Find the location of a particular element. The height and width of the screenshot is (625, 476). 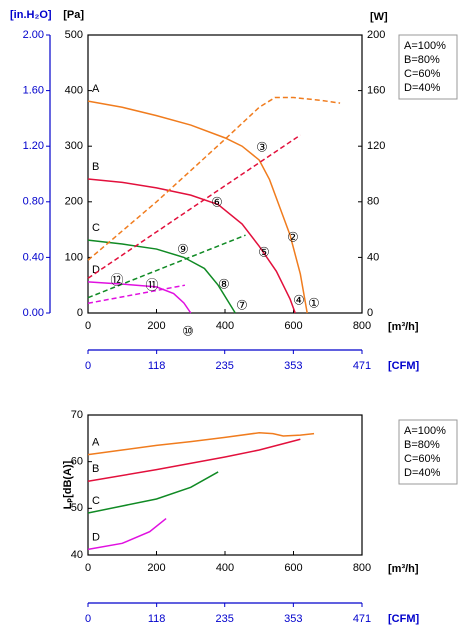

y2-label: [W] is located at coordinates (379, 17).